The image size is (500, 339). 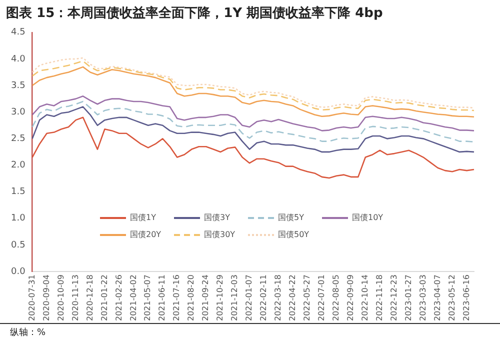 I want to click on x-tick-label: 2020-07-31, so click(x=31, y=298).